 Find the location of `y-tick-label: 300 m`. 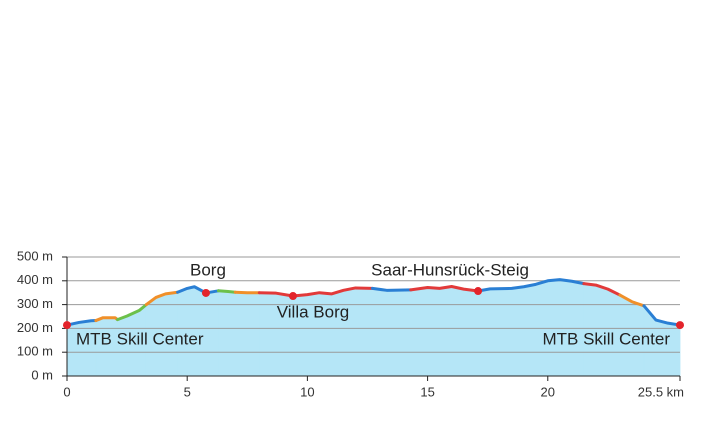

y-tick-label: 300 m is located at coordinates (35, 303).